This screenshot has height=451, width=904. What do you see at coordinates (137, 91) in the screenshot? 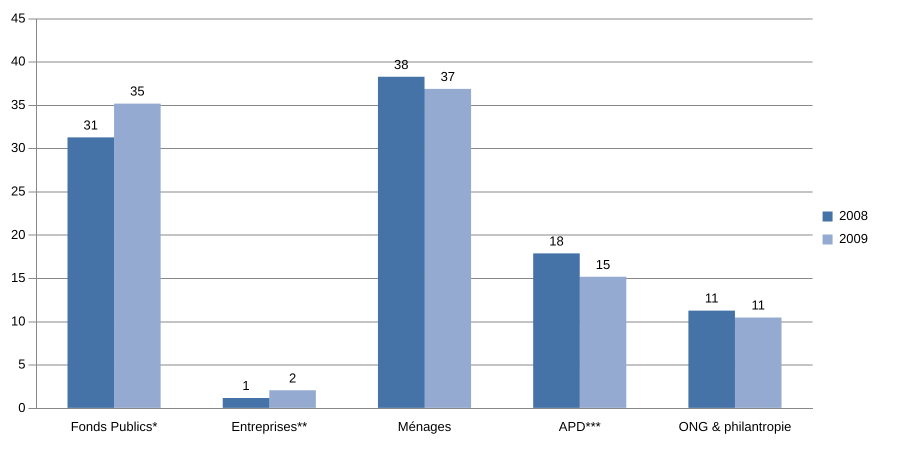
I see `data-label: 35` at bounding box center [137, 91].